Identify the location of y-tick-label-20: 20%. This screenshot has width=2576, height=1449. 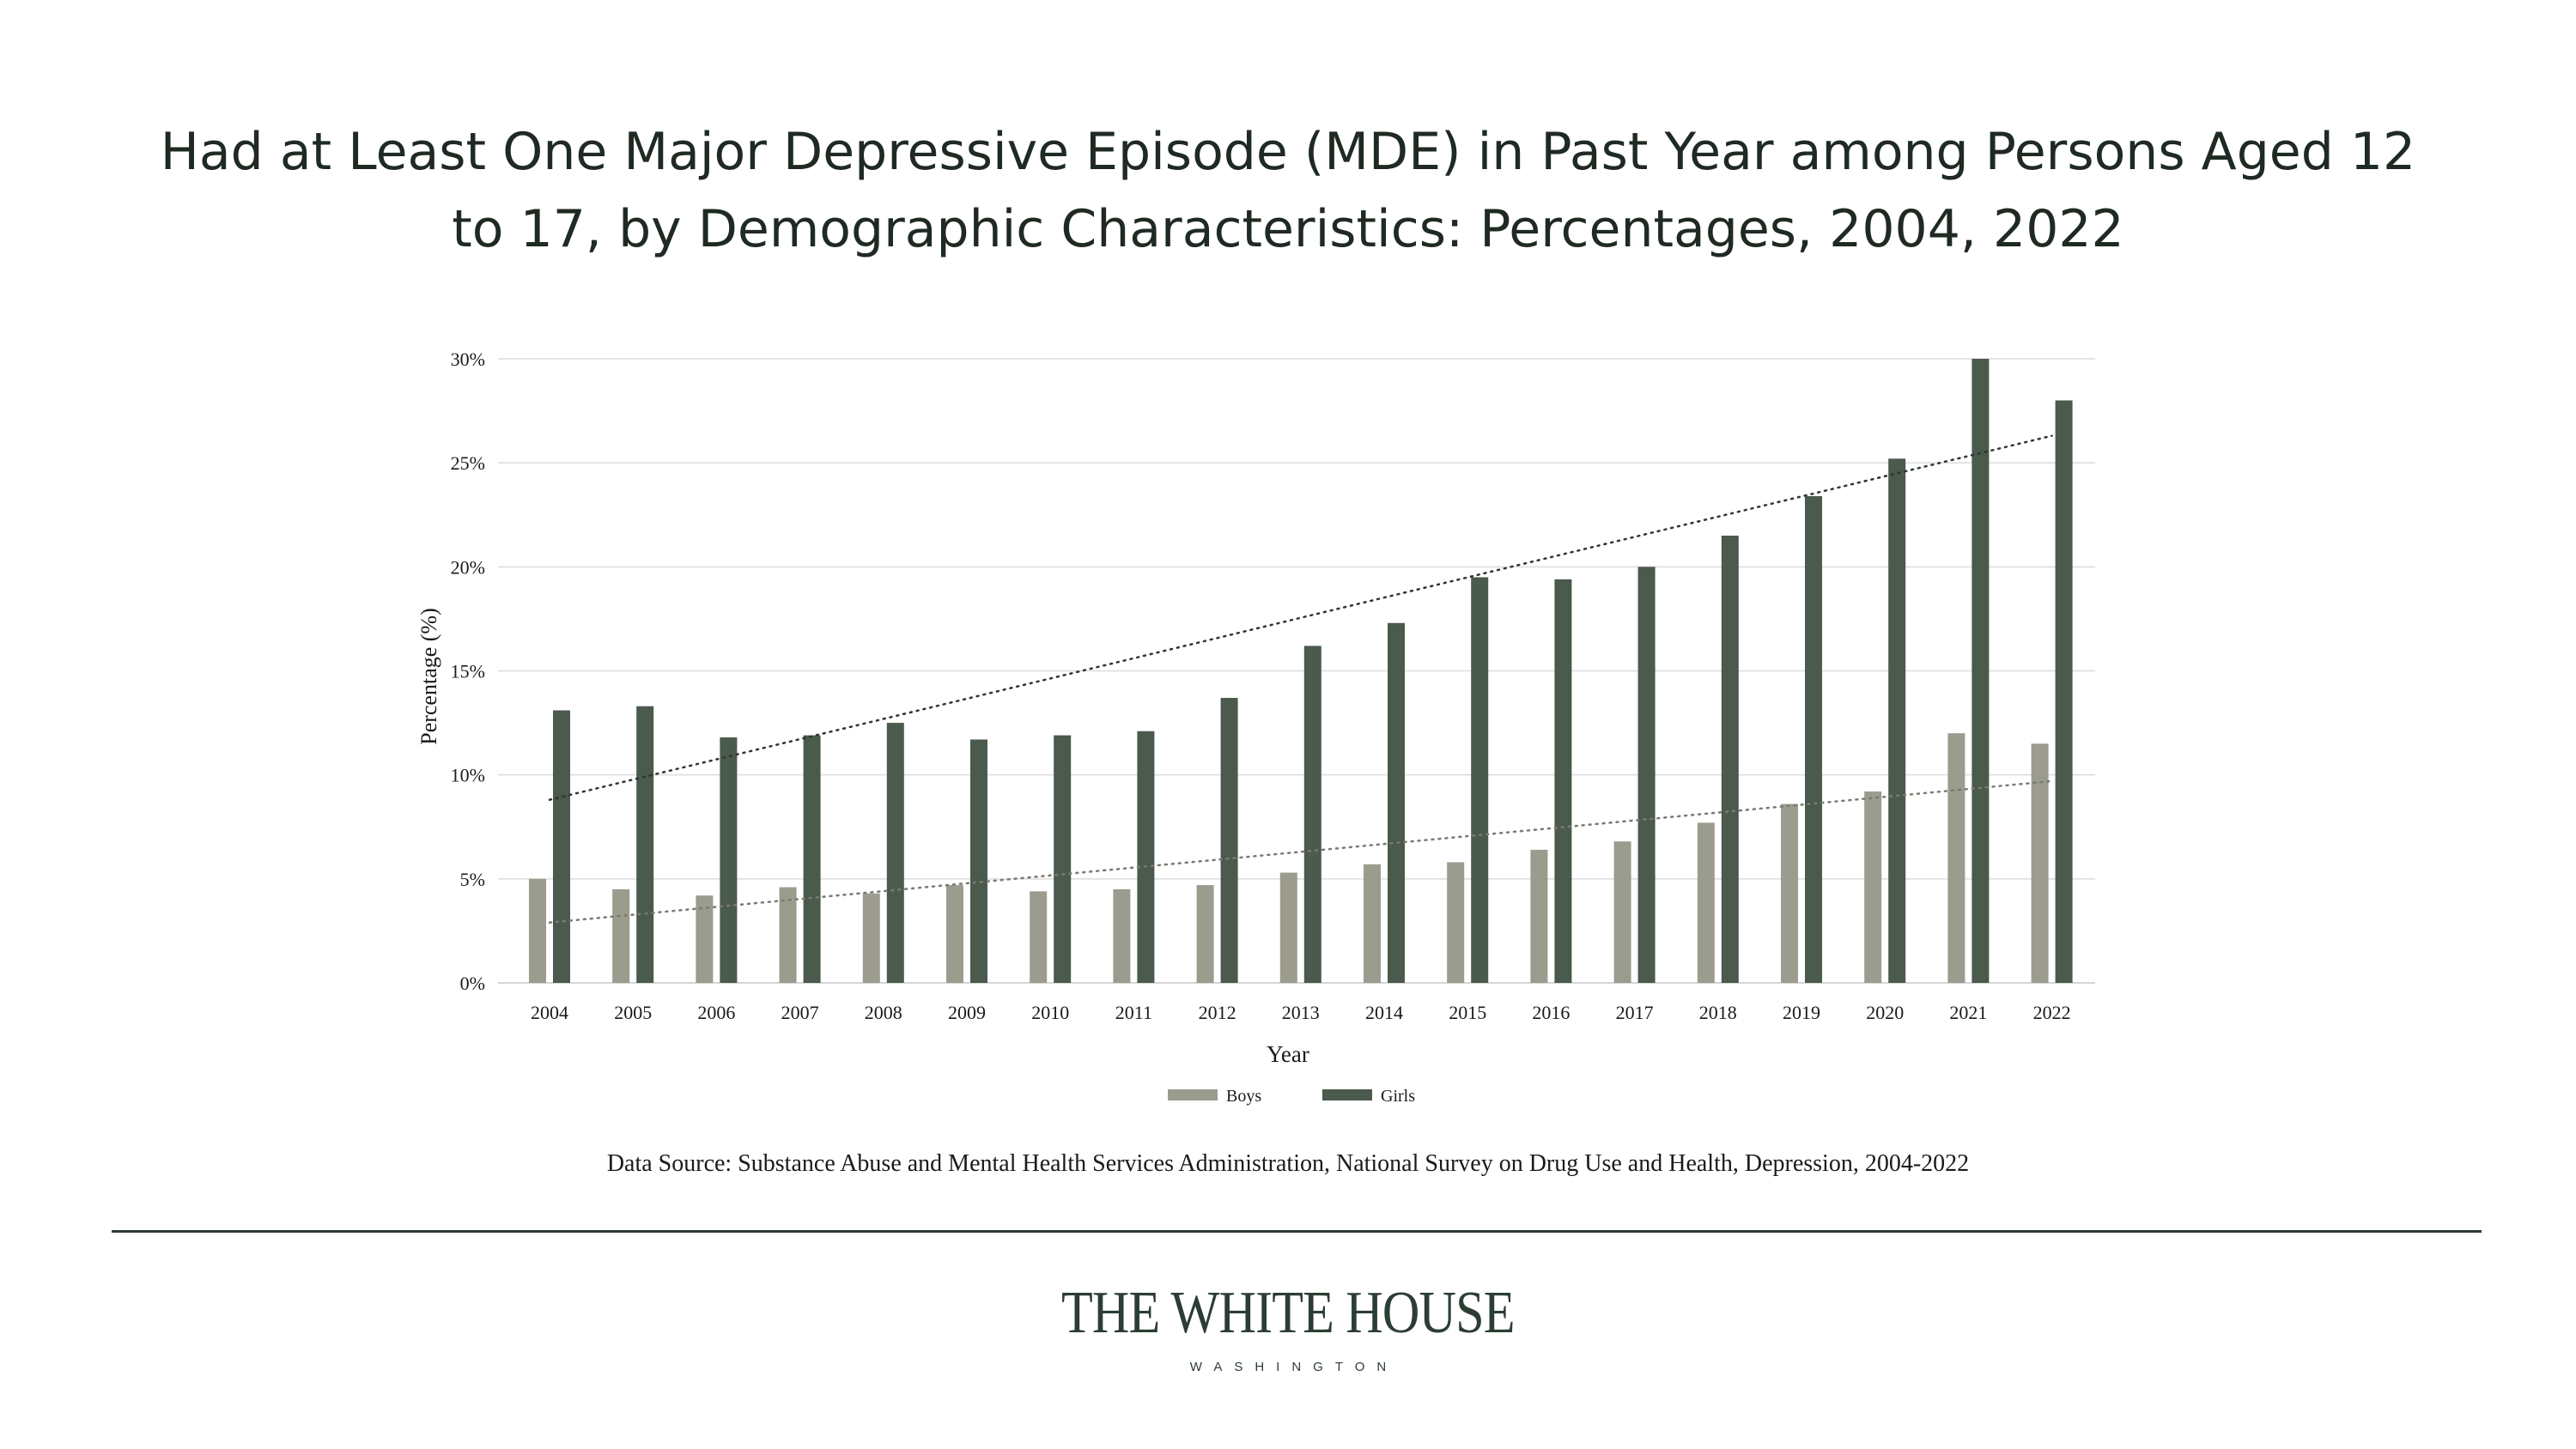
(468, 567).